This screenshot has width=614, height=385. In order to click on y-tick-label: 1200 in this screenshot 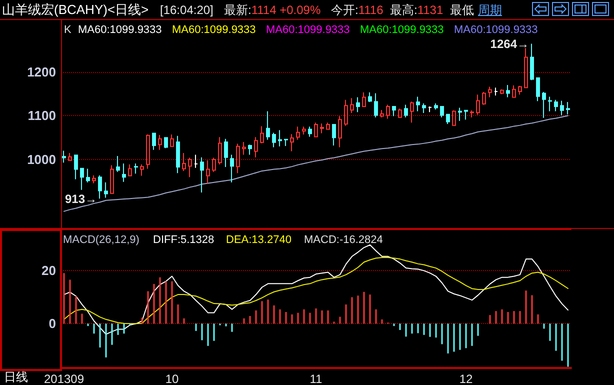, I will do `click(41, 72)`.